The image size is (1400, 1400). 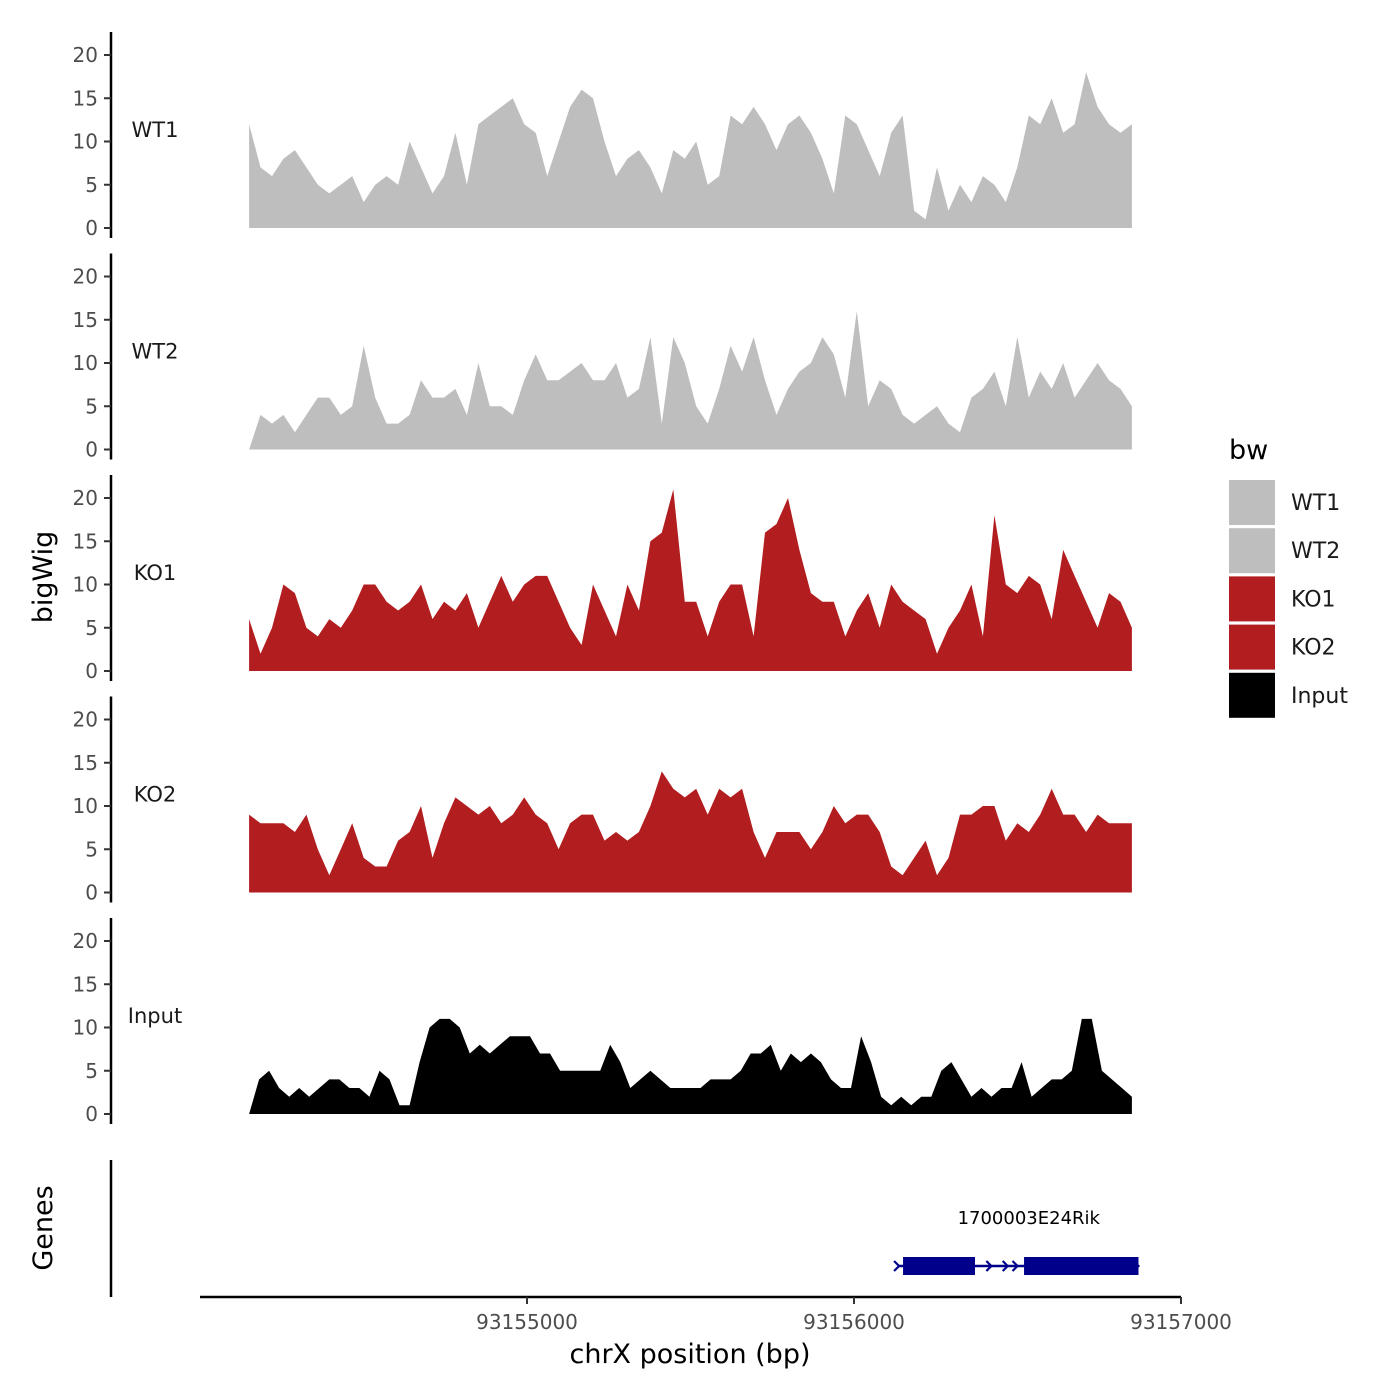 I want to click on x-tick-label: 93156000, so click(x=854, y=1322).